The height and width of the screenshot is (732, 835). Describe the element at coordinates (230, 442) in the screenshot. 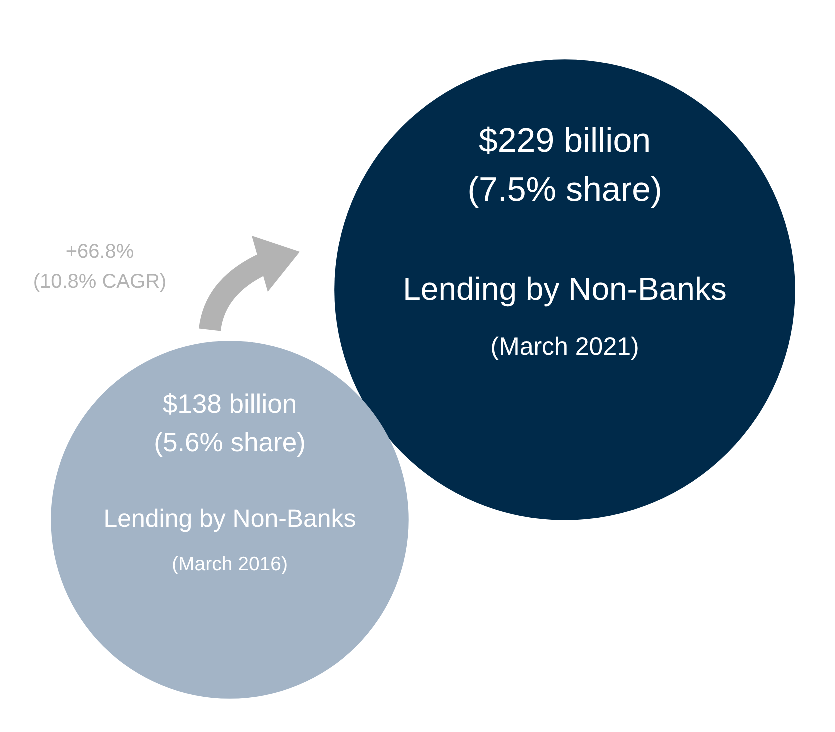

I see `text: (5.6% share)` at that location.